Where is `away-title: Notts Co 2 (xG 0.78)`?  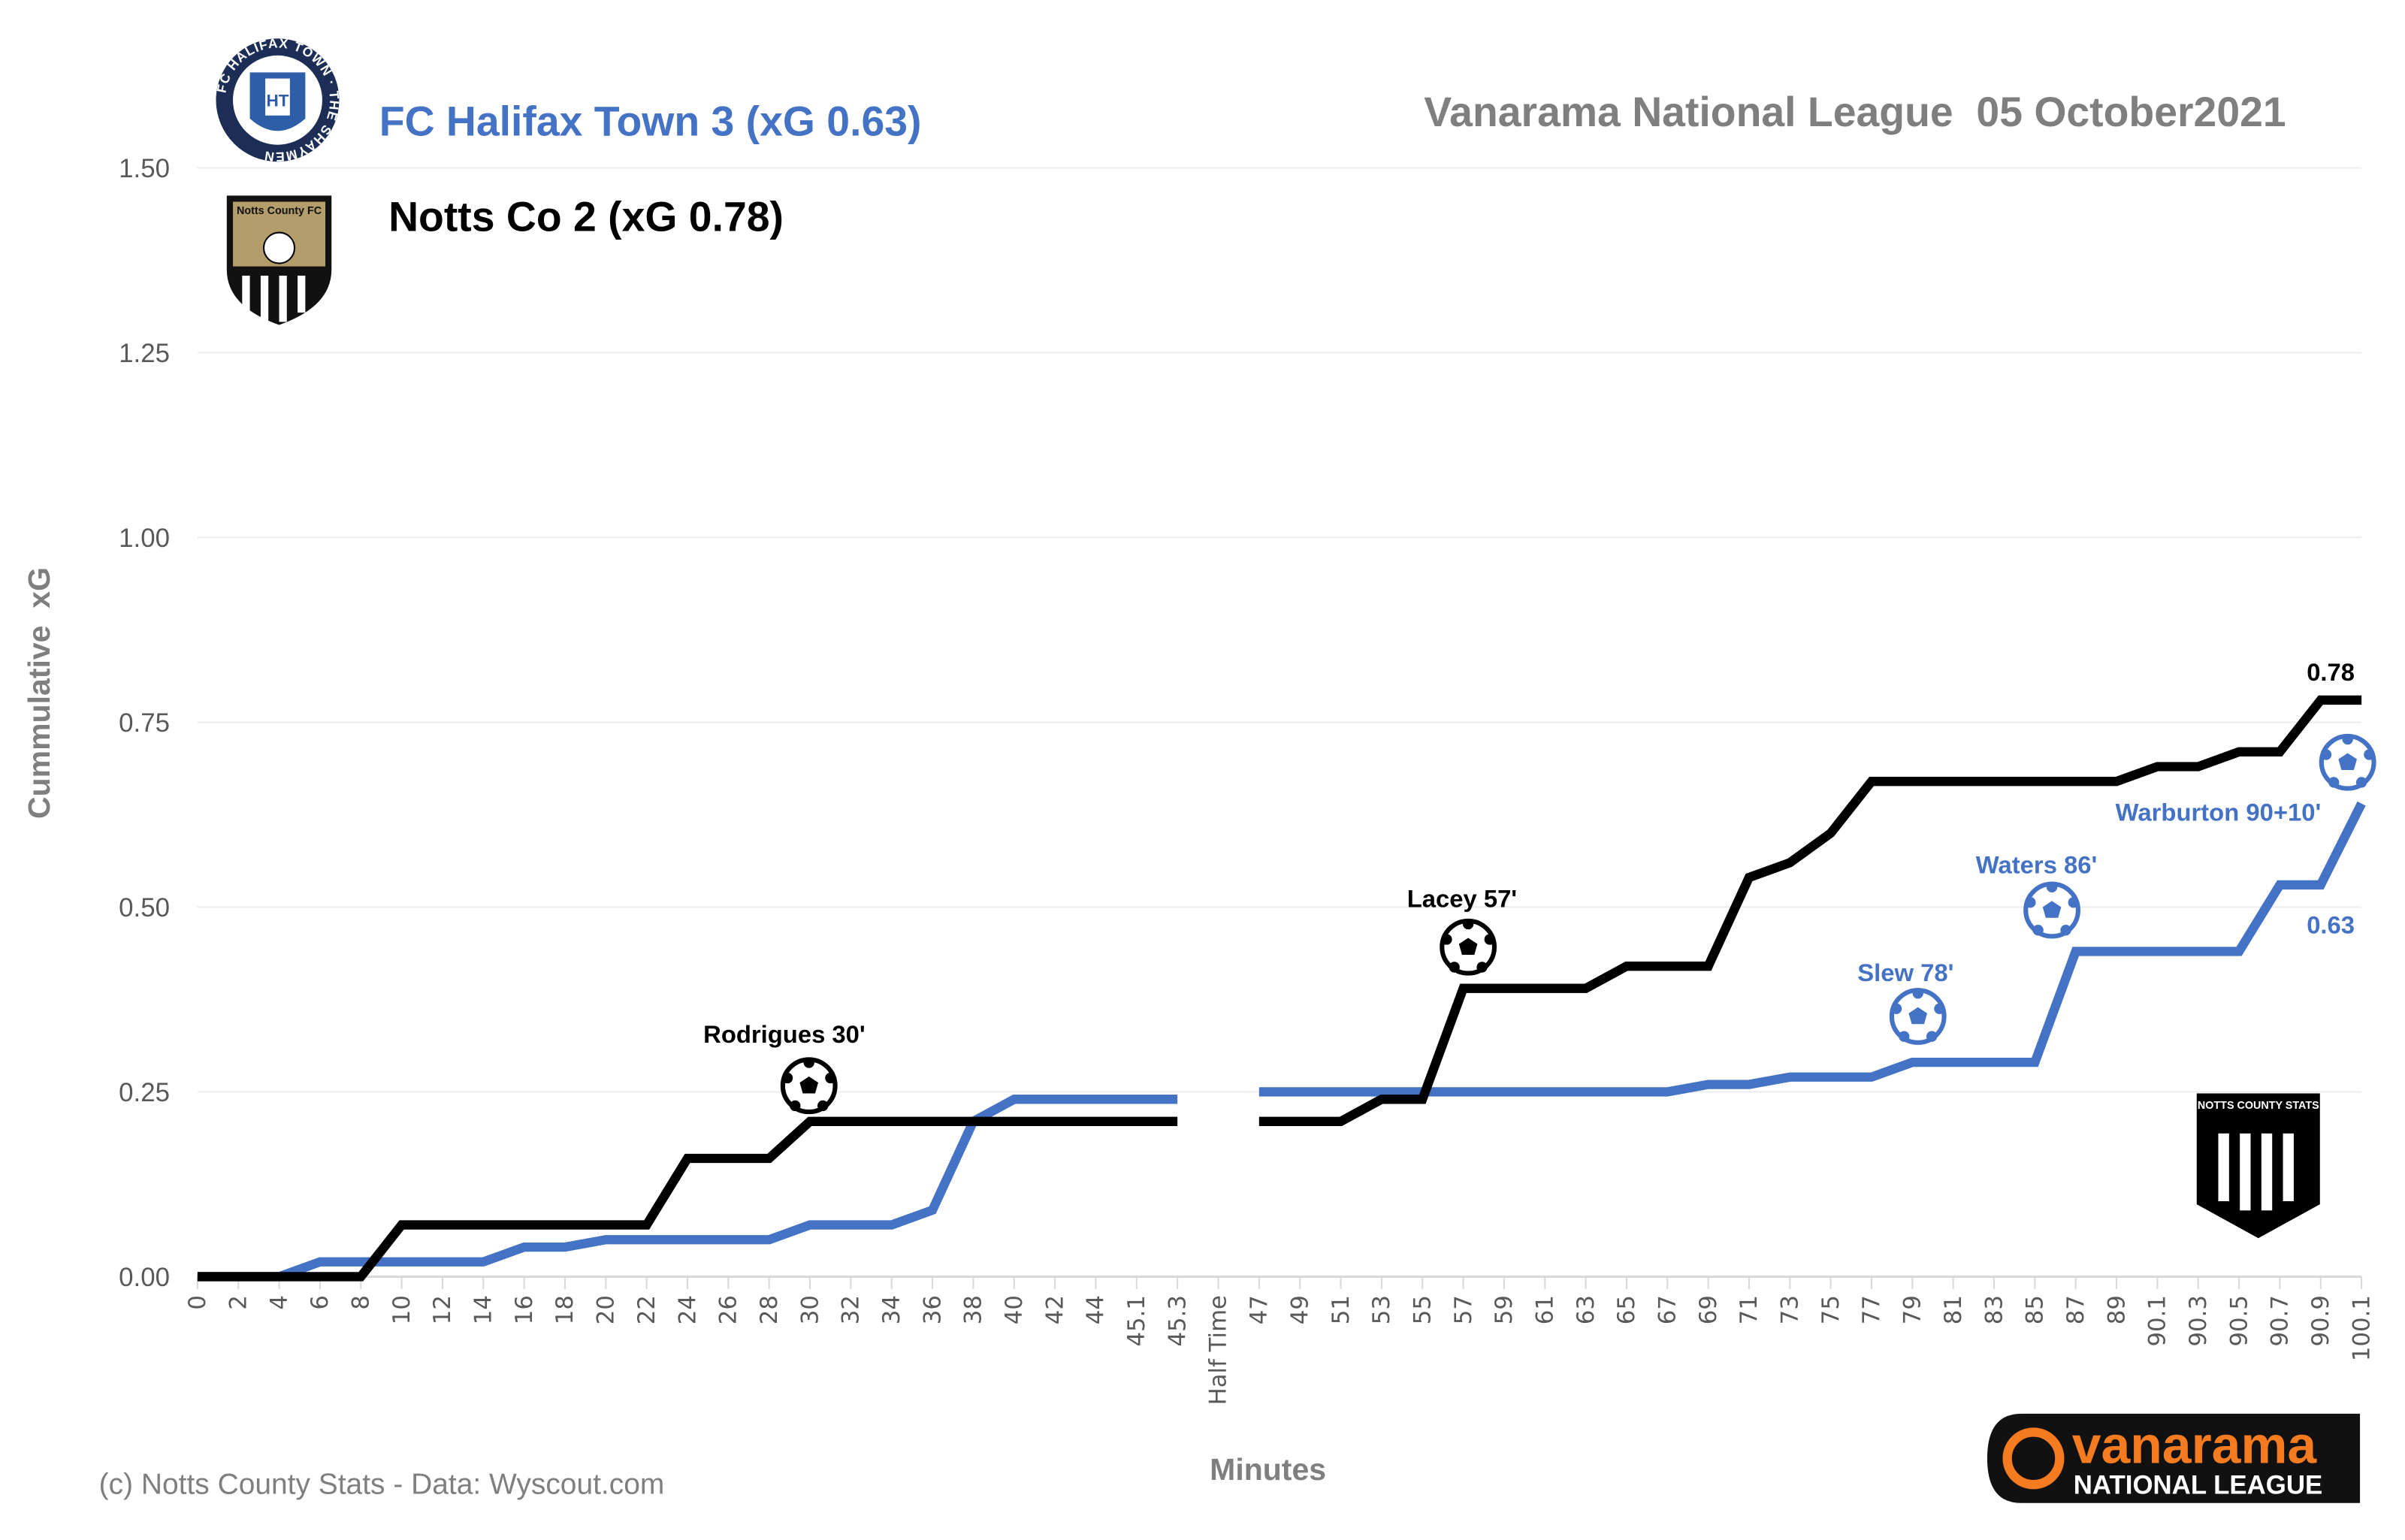
away-title: Notts Co 2 (xG 0.78) is located at coordinates (586, 217).